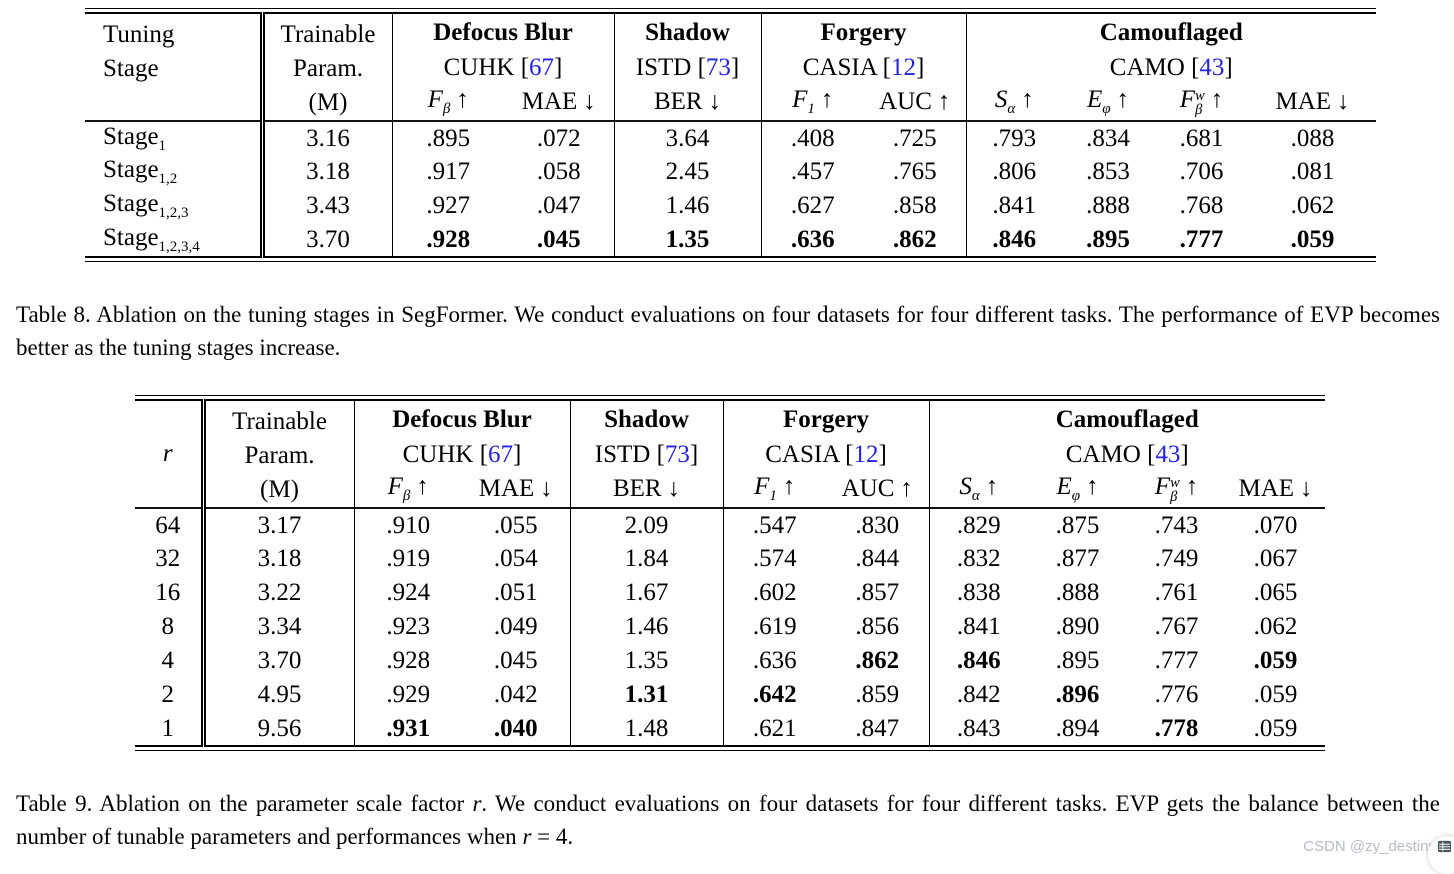 The width and height of the screenshot is (1454, 874). Describe the element at coordinates (920, 67) in the screenshot. I see `cite-bracket-close: ]` at that location.